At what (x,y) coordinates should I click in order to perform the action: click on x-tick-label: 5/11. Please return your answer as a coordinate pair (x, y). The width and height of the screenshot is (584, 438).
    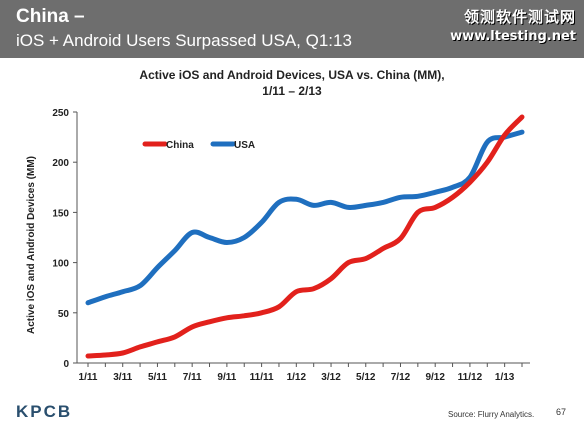
    Looking at the image, I should click on (157, 377).